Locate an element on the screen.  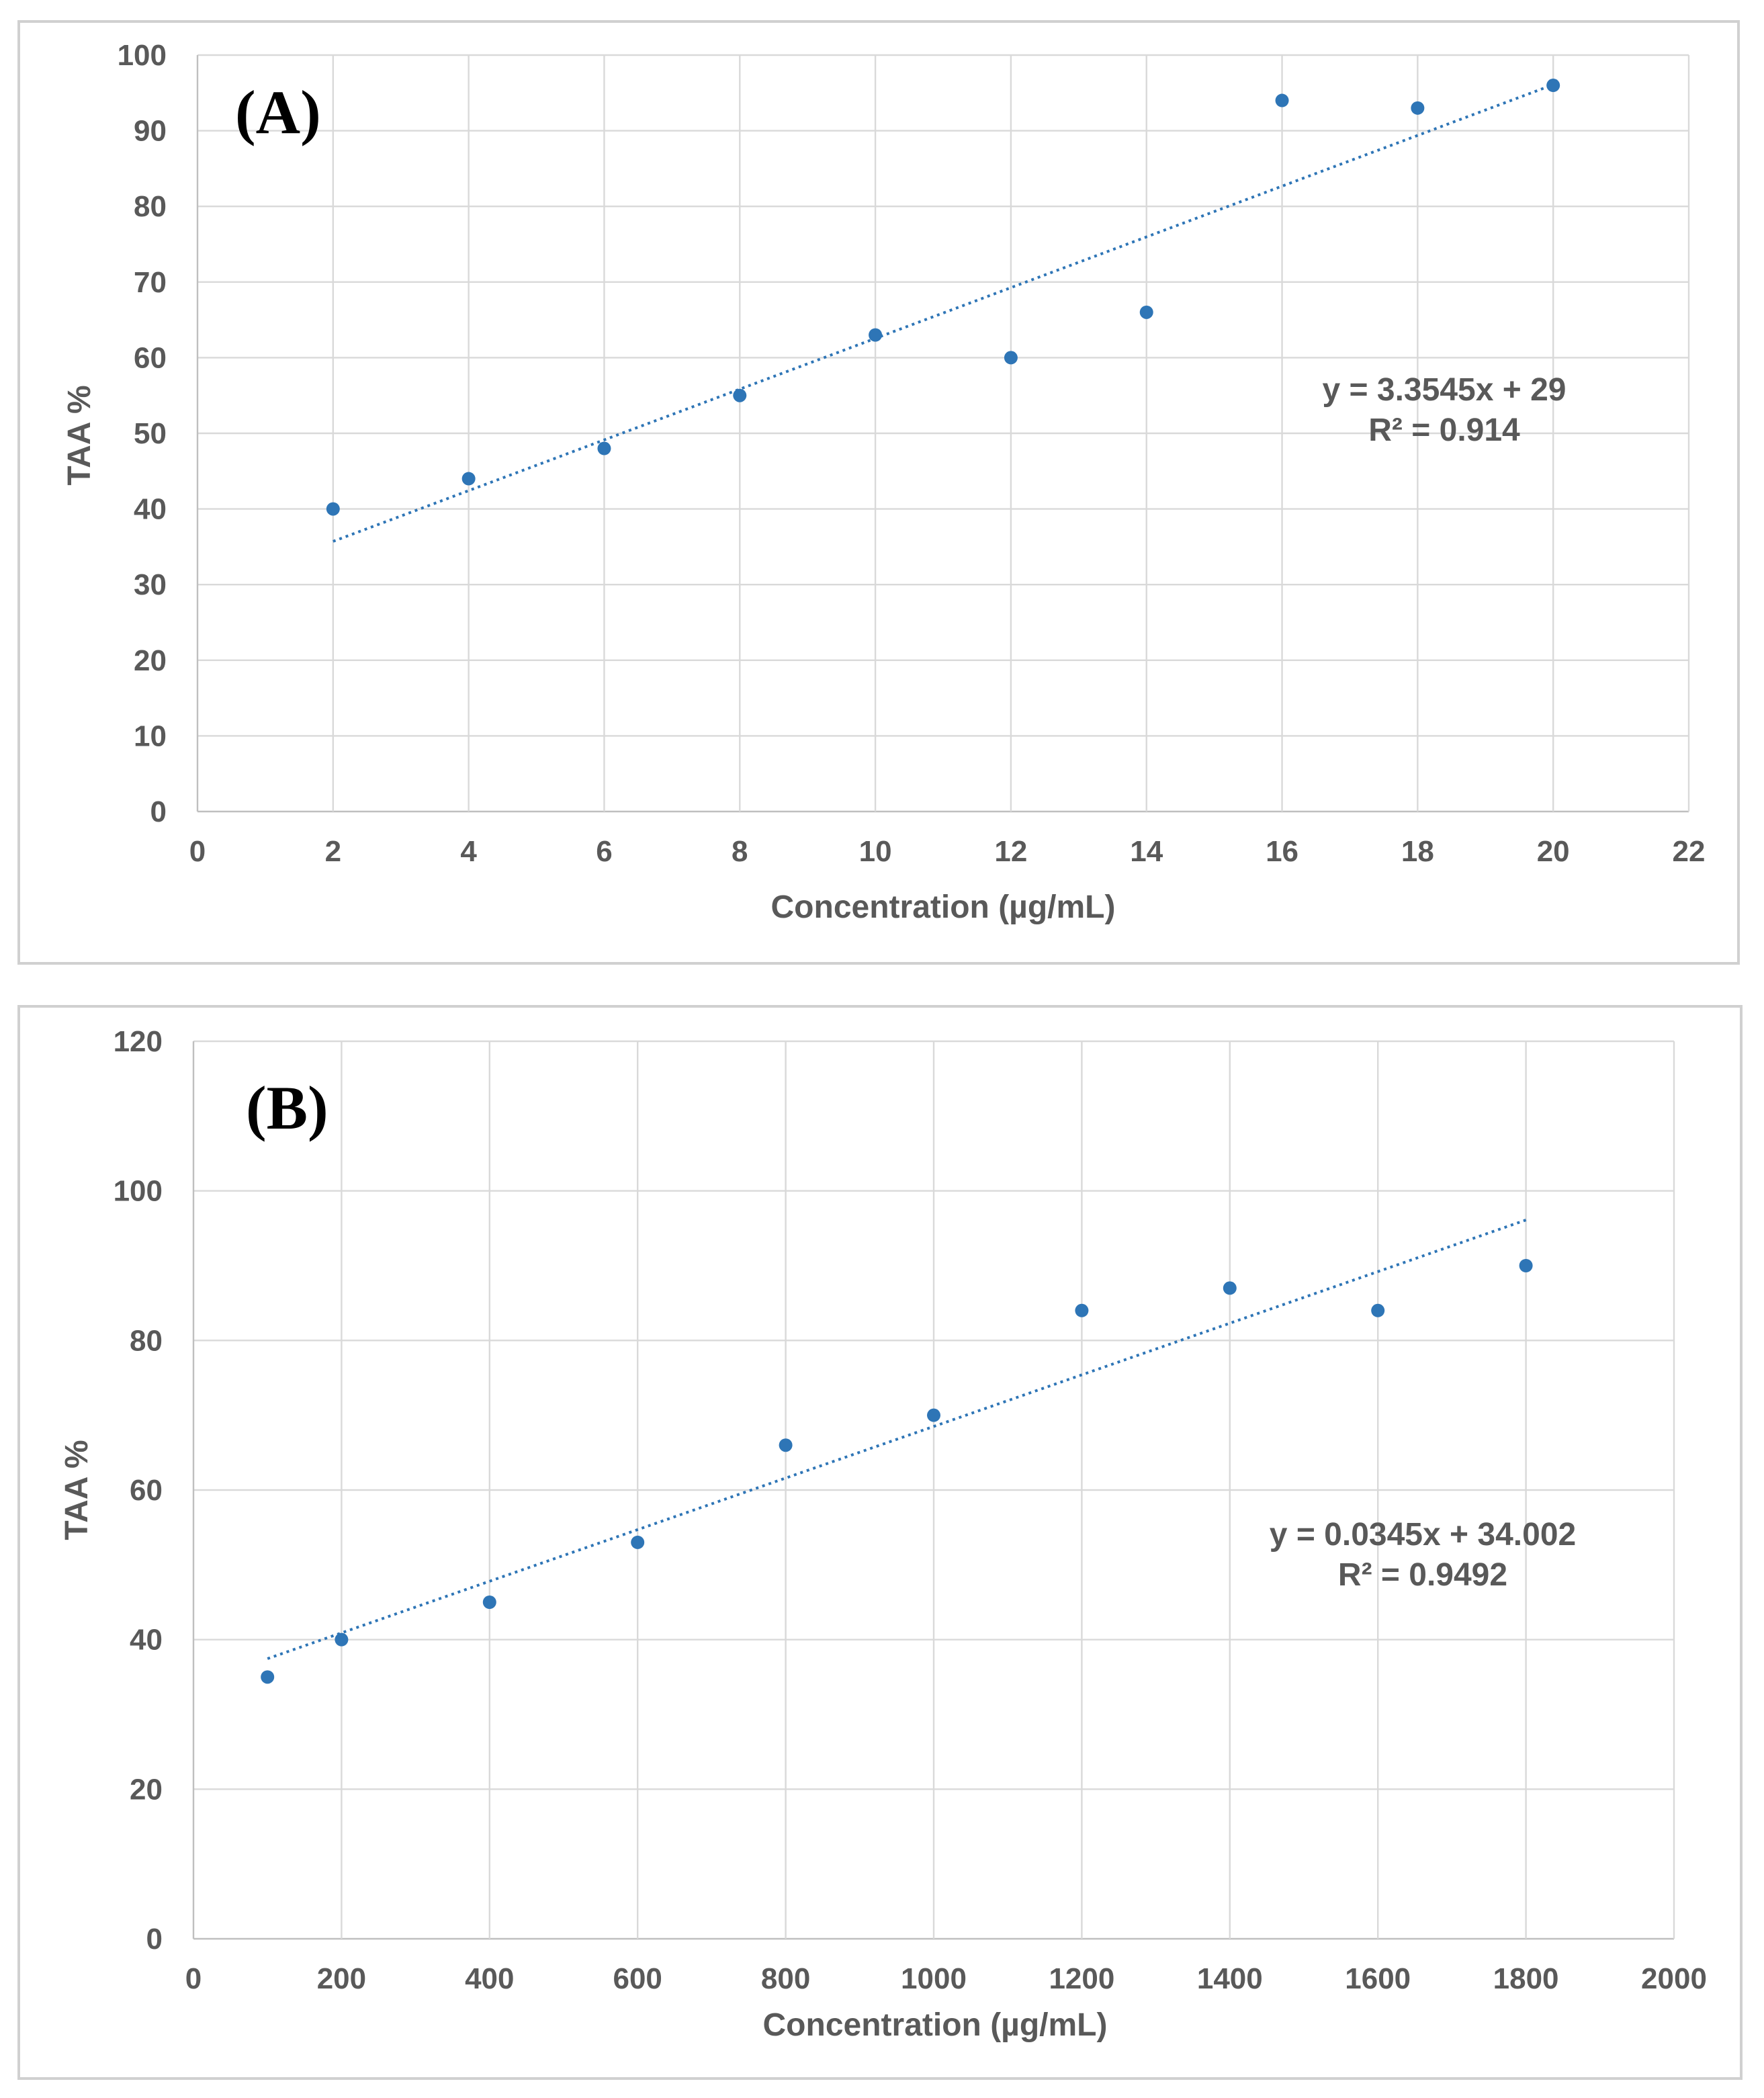
panel-b-y-tick-label: 60 is located at coordinates (146, 1490).